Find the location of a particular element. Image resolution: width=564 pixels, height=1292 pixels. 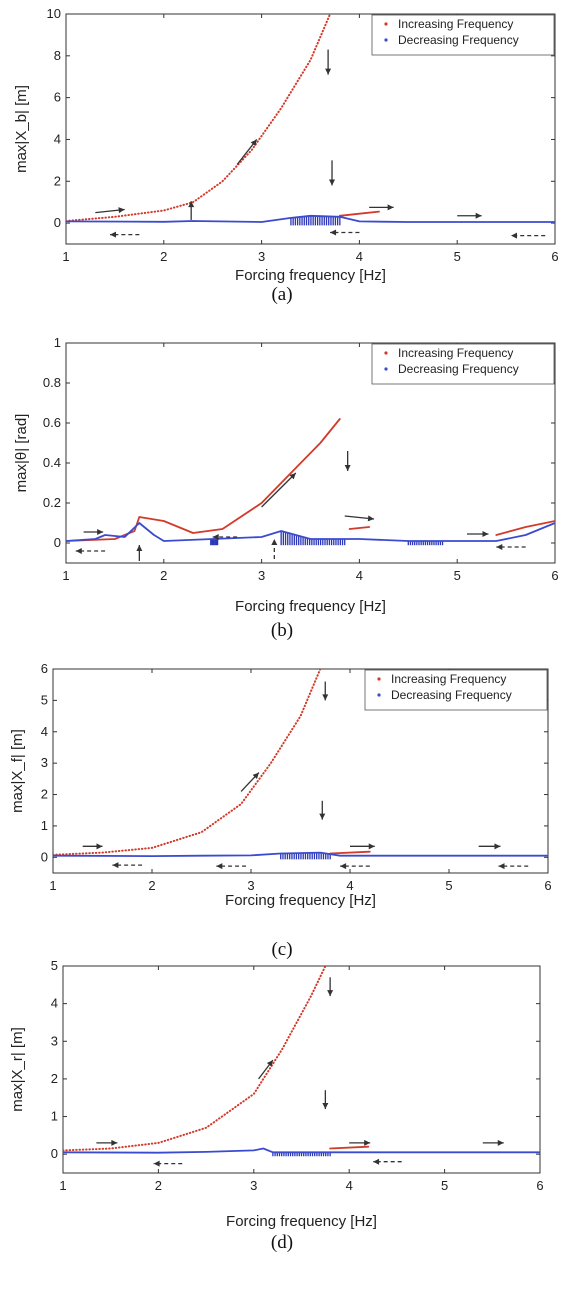

y-tick-label: 0.4 is located at coordinates (52, 462).